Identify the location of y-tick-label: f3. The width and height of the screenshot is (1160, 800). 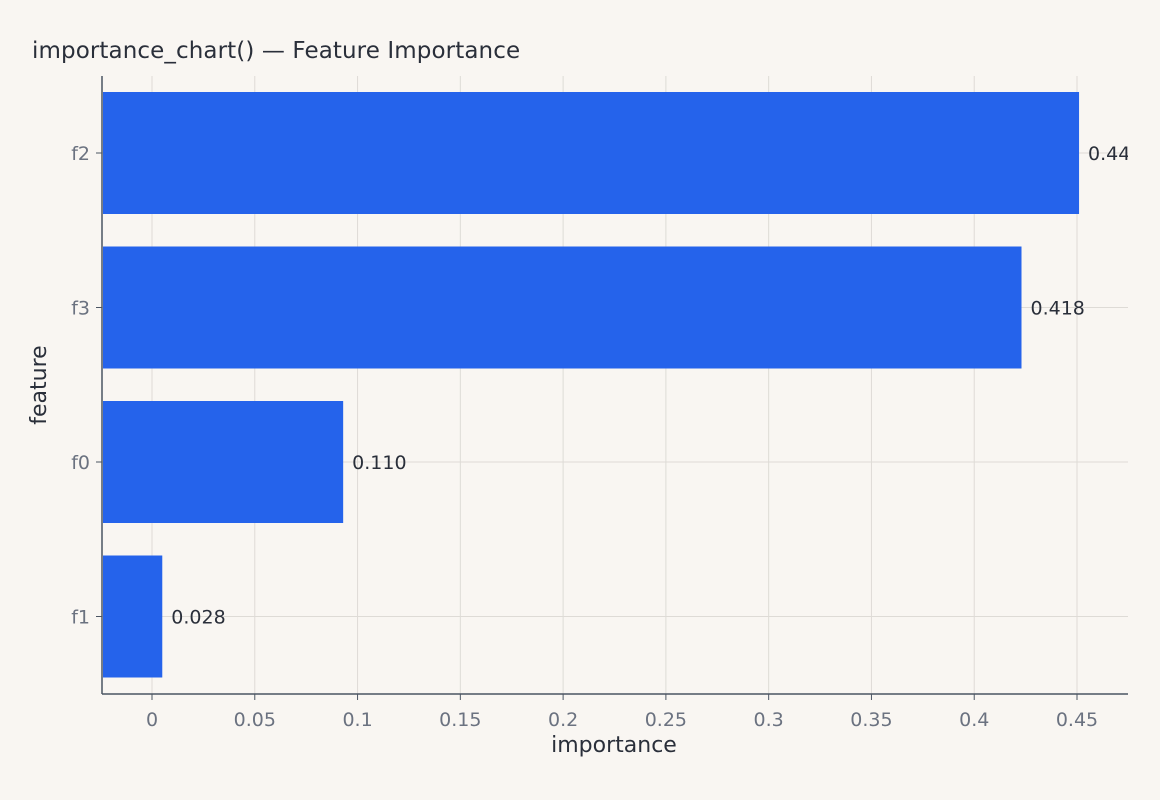
(80, 309).